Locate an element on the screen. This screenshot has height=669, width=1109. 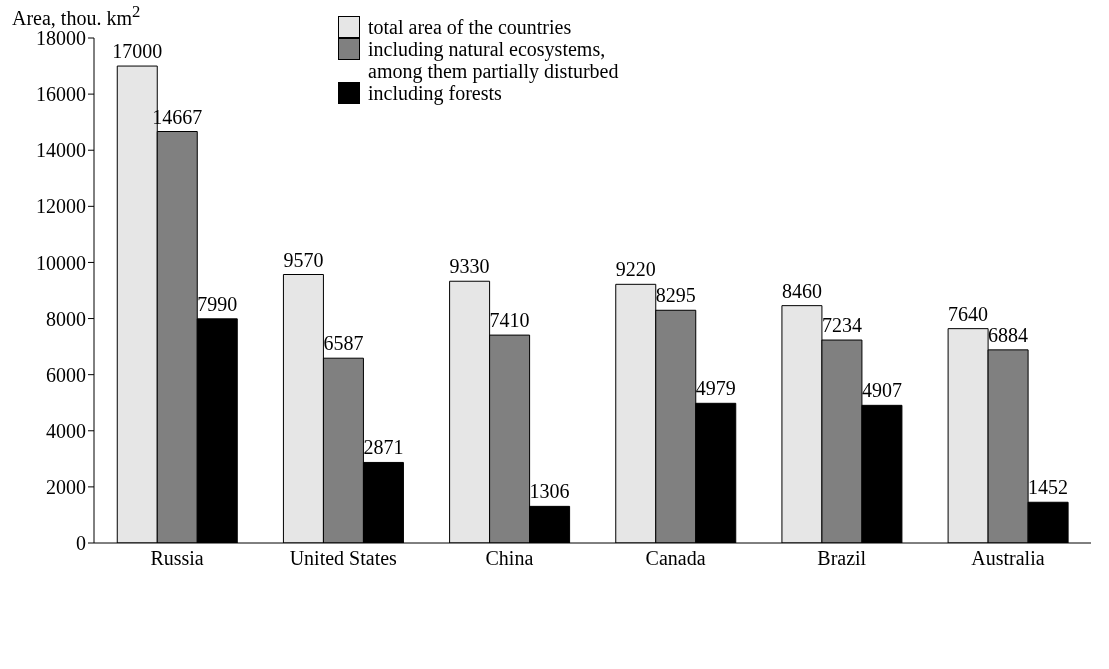
data-label: 1452 is located at coordinates (1048, 487).